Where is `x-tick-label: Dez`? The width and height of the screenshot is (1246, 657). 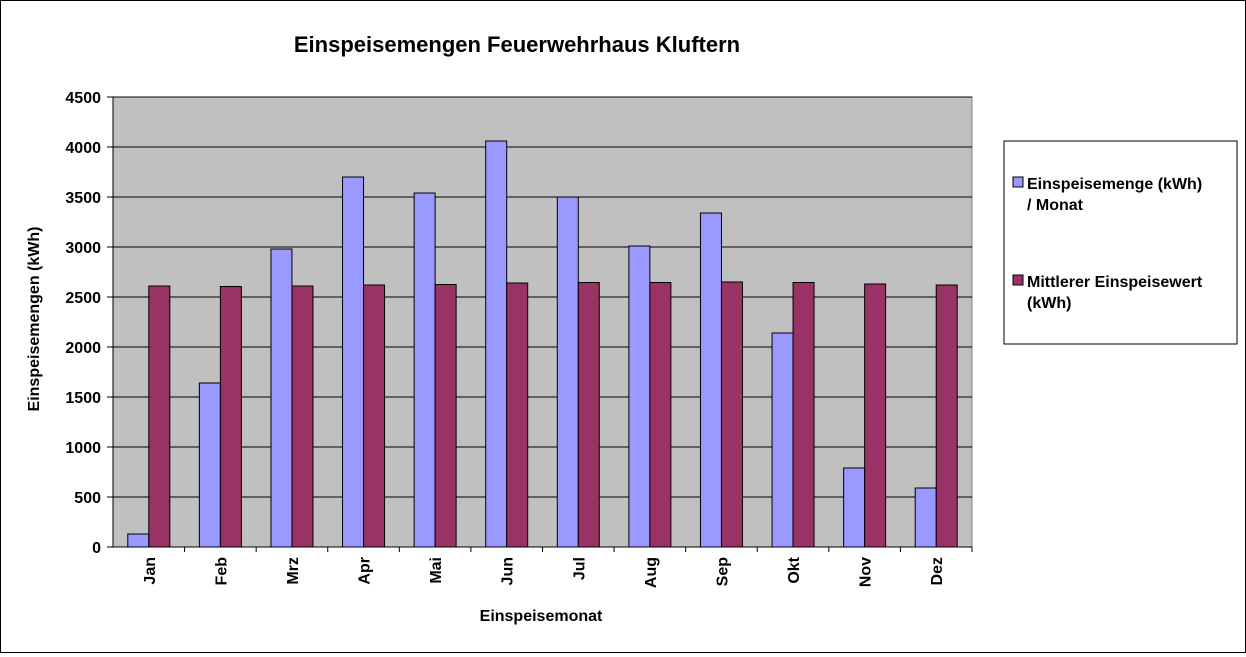
x-tick-label: Dez is located at coordinates (937, 571).